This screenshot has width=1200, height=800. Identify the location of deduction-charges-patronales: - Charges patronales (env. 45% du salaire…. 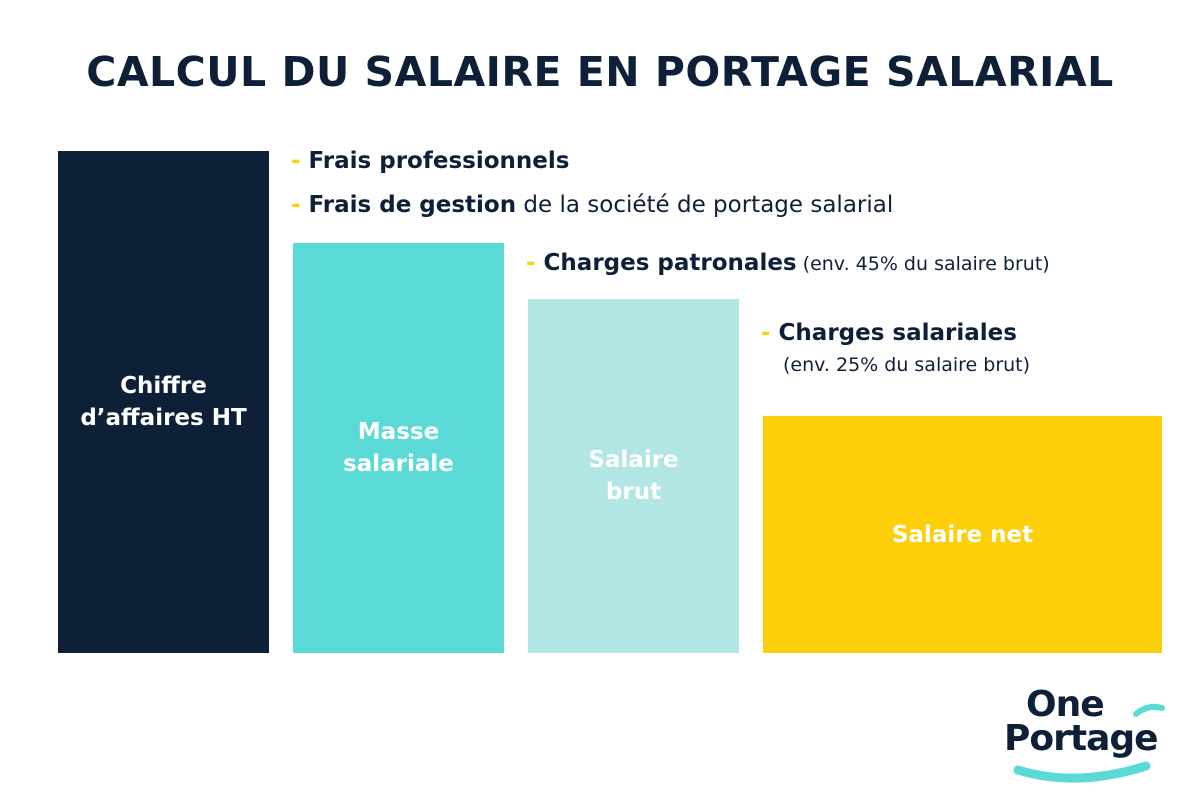
(788, 263).